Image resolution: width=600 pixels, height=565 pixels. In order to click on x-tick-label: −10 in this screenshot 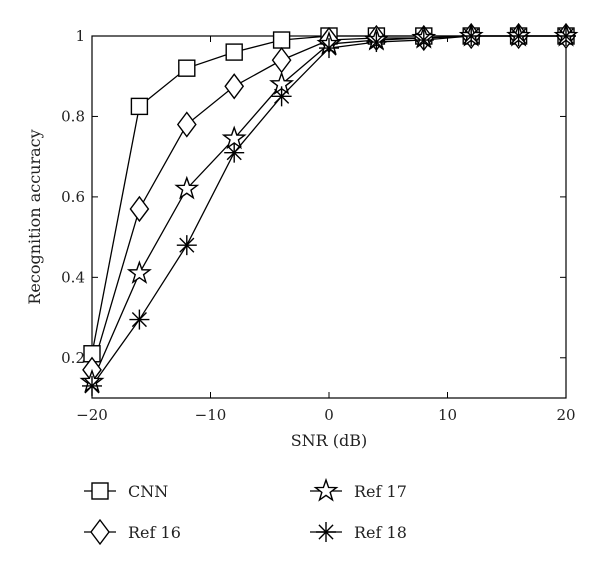, I will do `click(211, 415)`.